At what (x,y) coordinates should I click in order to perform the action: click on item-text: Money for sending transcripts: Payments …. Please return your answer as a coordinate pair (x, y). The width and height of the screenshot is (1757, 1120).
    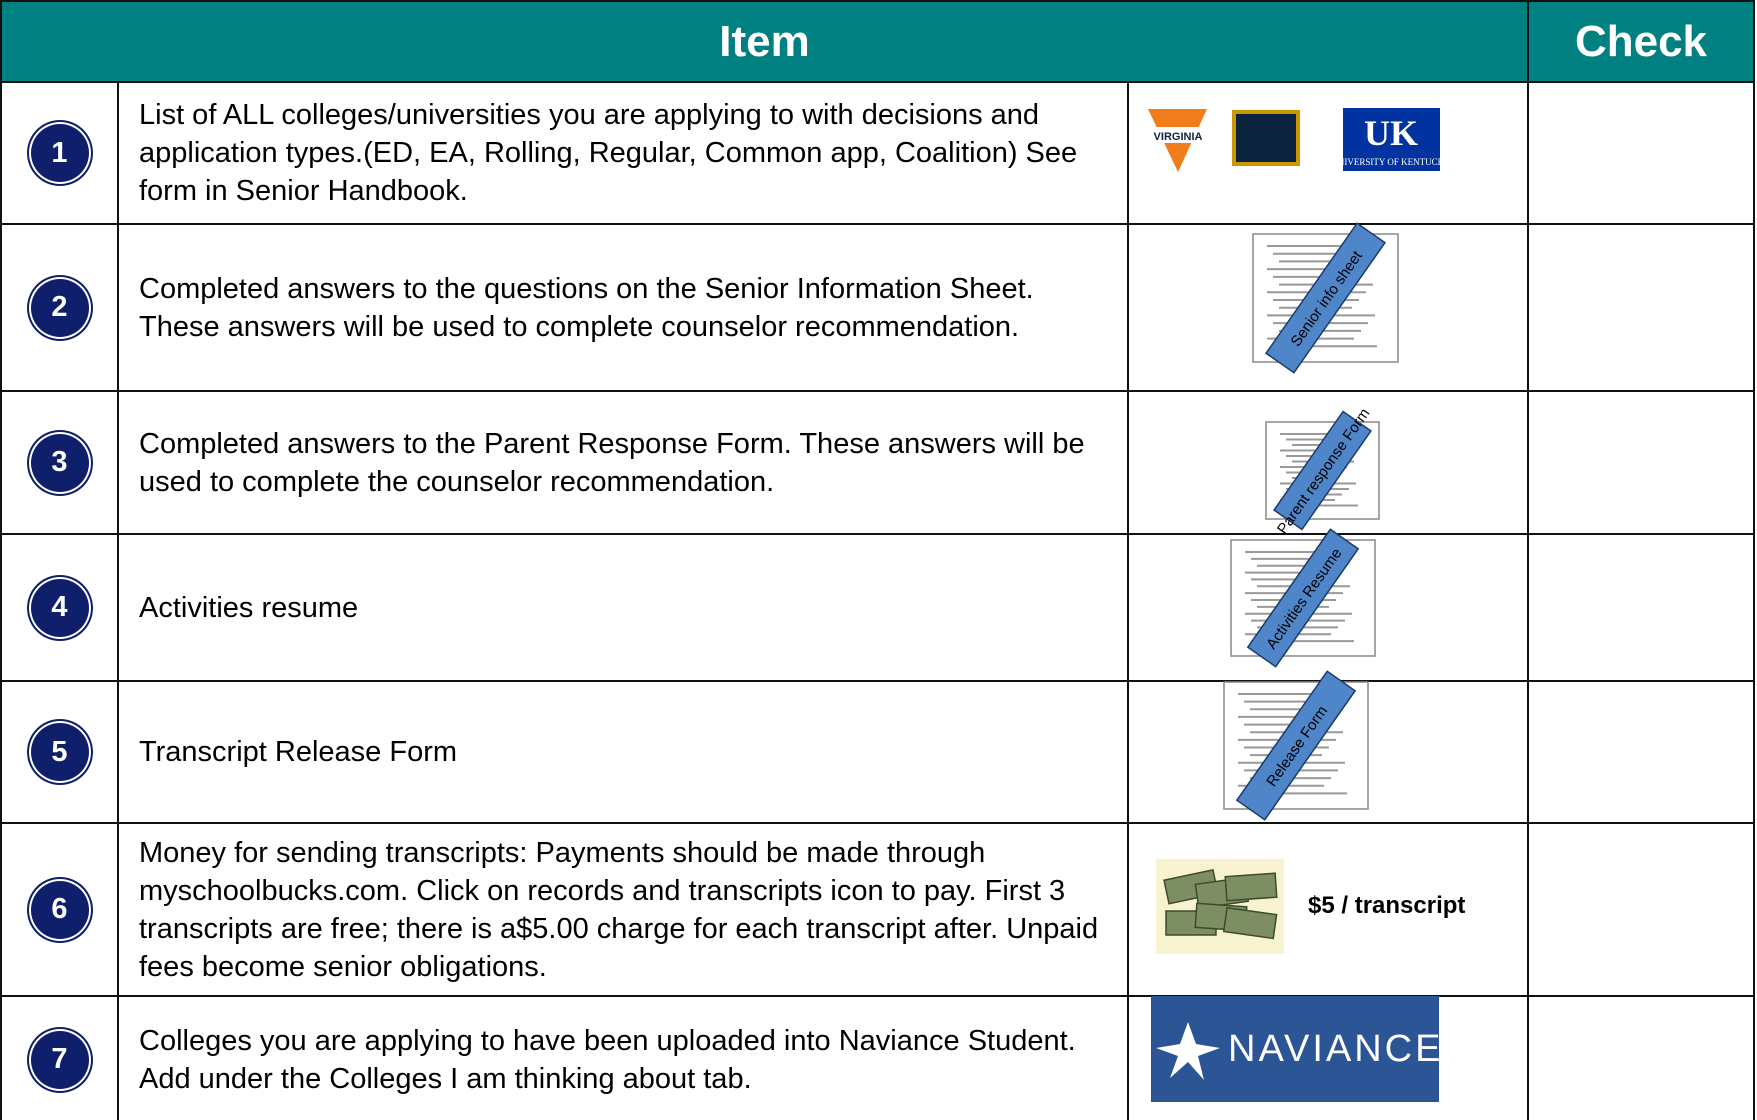
    Looking at the image, I should click on (623, 909).